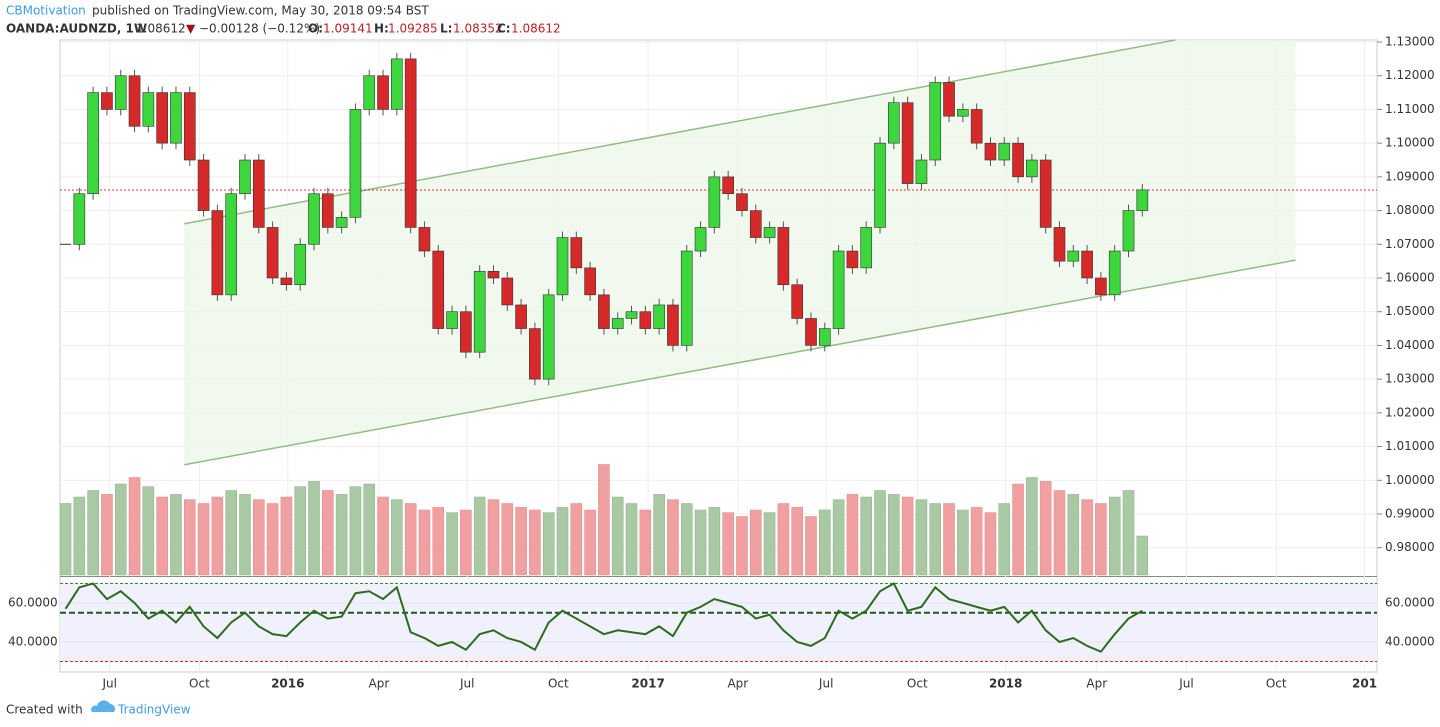  What do you see at coordinates (287, 684) in the screenshot?
I see `x-tick-label: 2016` at bounding box center [287, 684].